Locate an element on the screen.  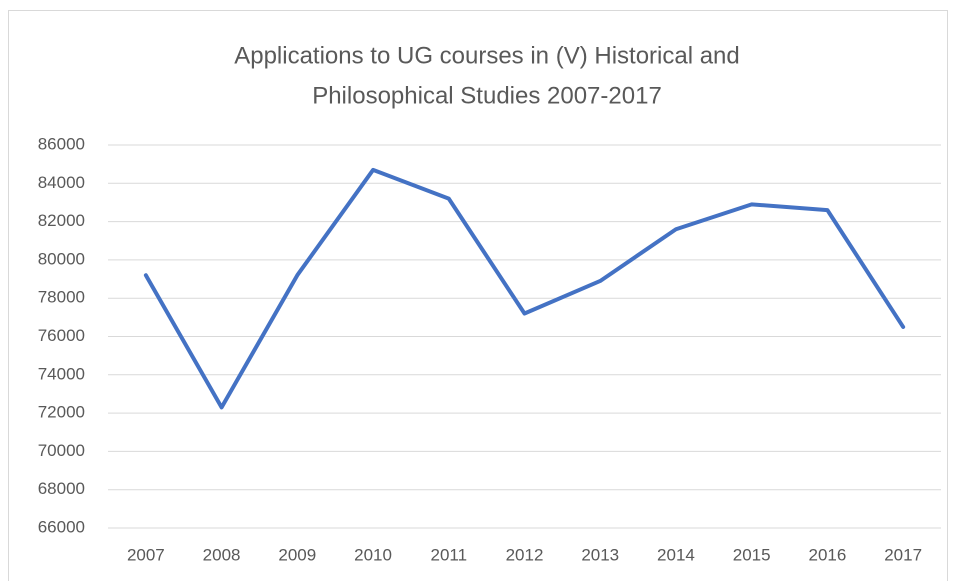
x-tick-label: 2010 is located at coordinates (373, 554).